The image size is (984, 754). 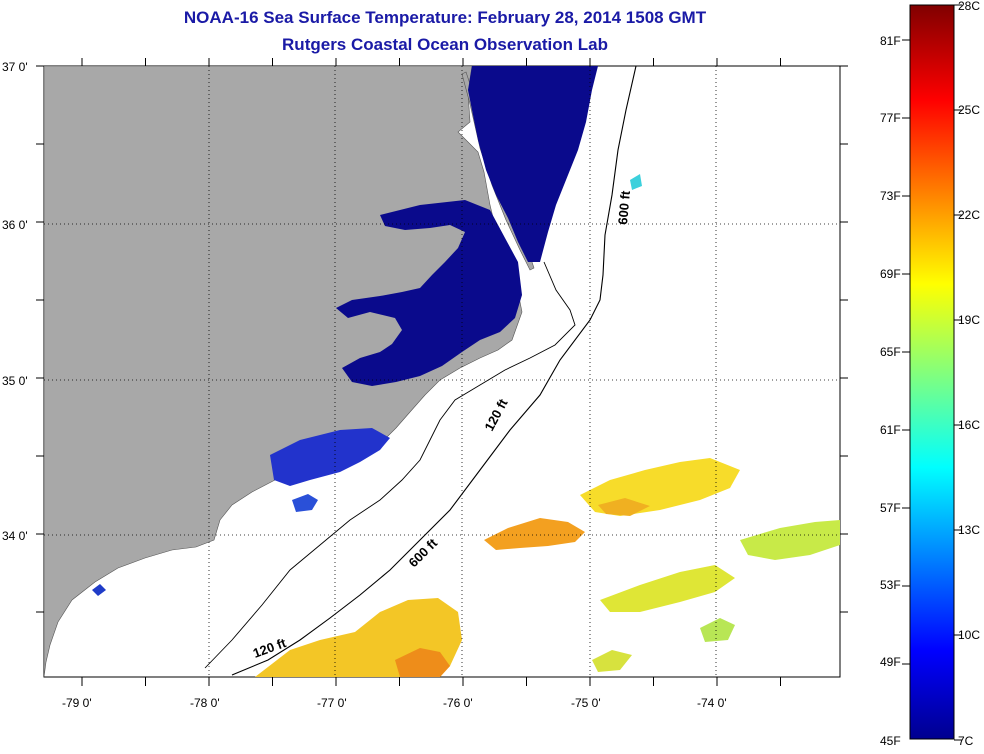 What do you see at coordinates (890, 741) in the screenshot?
I see `legend-f-label: 45F` at bounding box center [890, 741].